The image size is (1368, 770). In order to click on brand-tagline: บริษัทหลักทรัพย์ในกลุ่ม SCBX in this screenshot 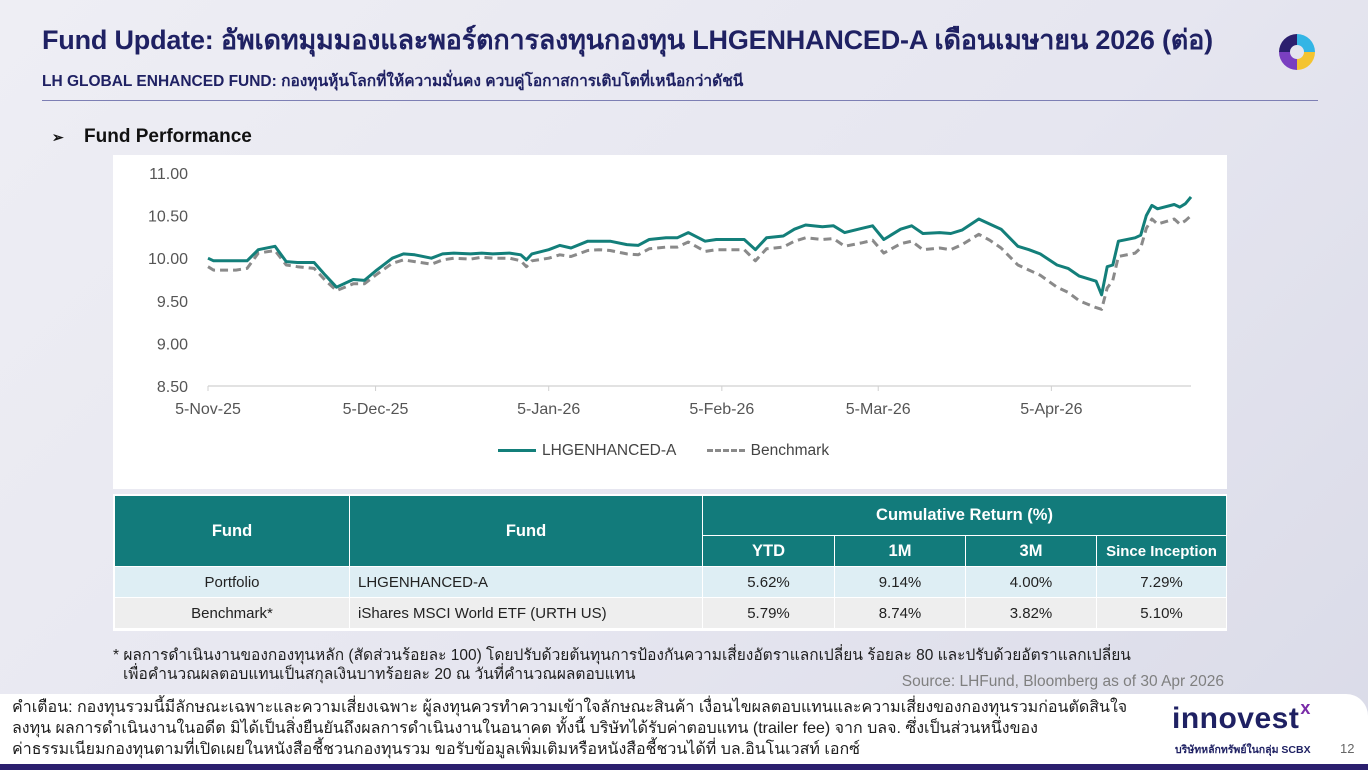, I will do `click(1243, 750)`.